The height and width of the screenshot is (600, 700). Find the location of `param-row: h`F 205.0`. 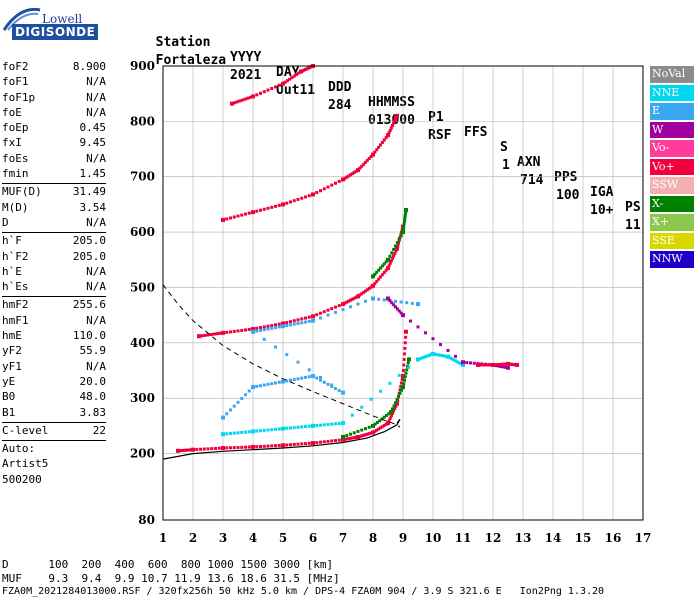

param-row: h`F 205.0 is located at coordinates (54, 241).